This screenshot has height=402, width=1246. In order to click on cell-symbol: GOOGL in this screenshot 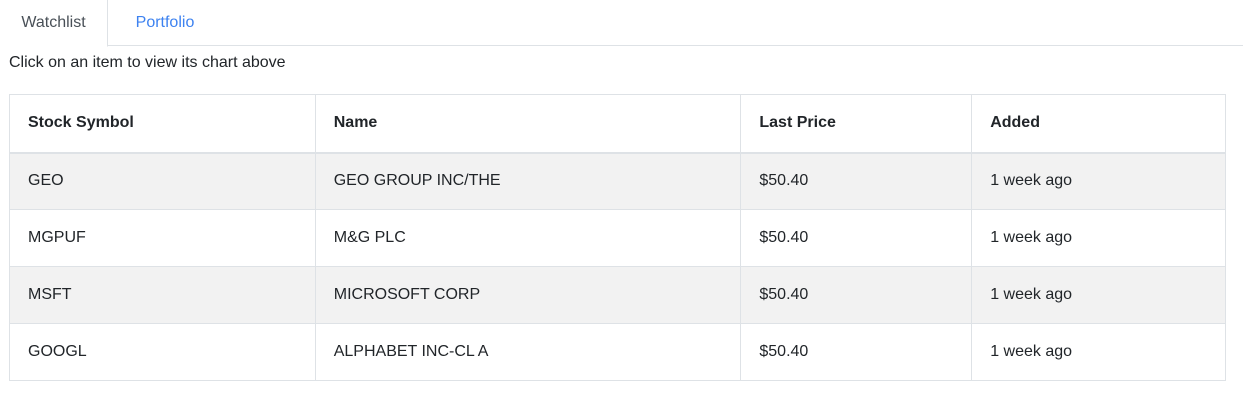, I will do `click(162, 352)`.